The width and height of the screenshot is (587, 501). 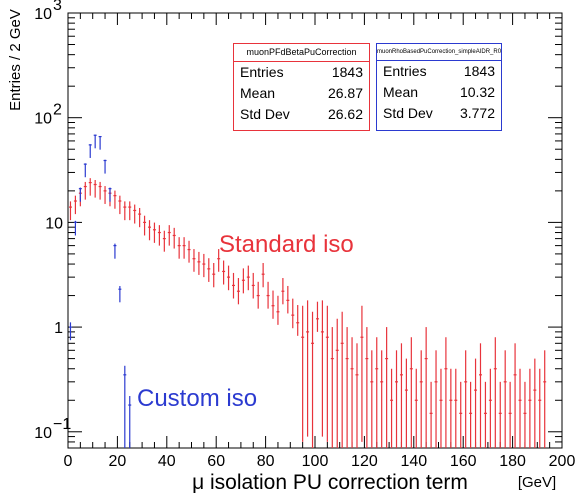 I want to click on stats-box-standard-title: muonPFdBetaPuCorrection, so click(x=301, y=53).